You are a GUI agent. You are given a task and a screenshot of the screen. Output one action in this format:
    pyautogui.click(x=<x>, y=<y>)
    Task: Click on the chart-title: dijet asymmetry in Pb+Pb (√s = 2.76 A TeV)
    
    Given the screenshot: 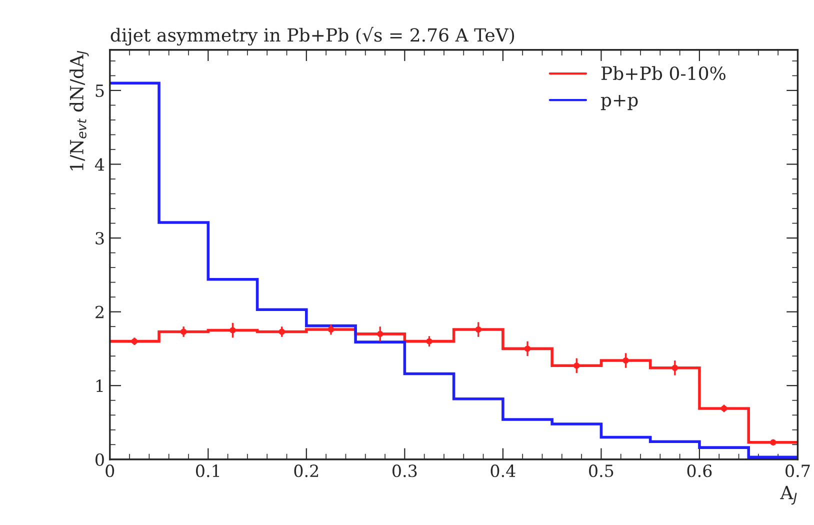 What is the action you would take?
    pyautogui.click(x=312, y=36)
    